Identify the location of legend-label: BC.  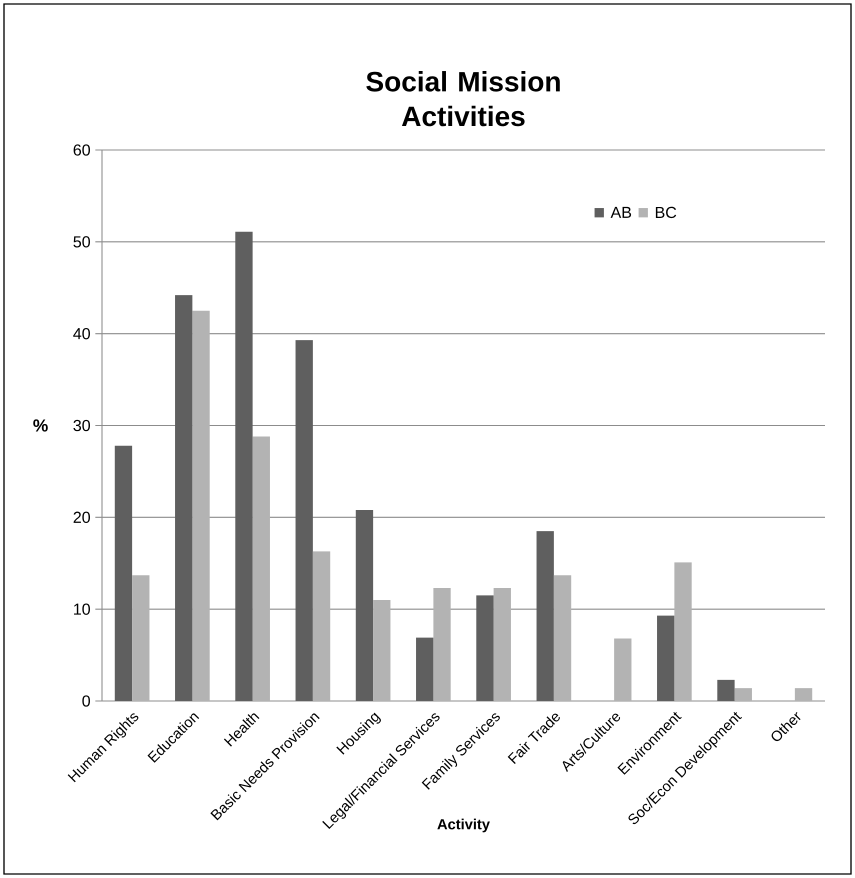
(666, 212).